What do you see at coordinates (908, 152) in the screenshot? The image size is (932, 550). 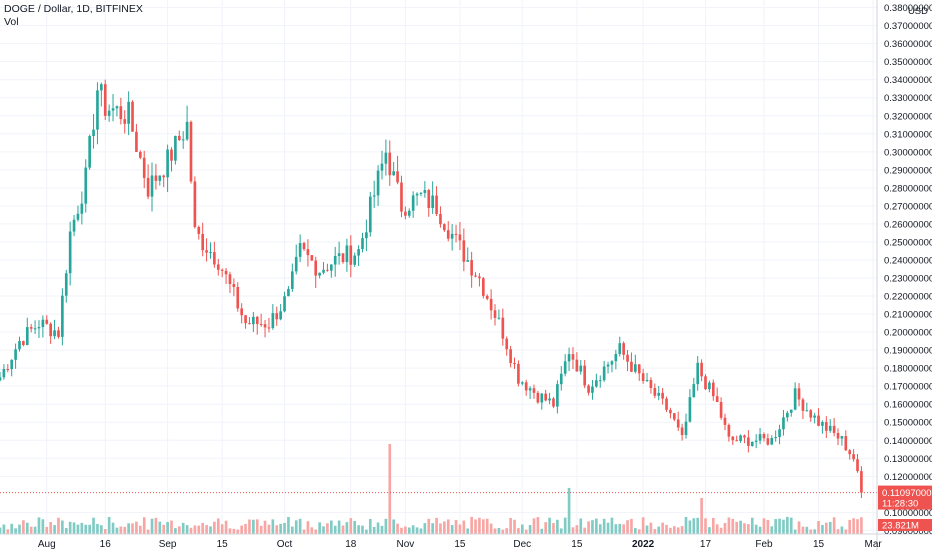 I see `price-tick-label: 0.30000000` at bounding box center [908, 152].